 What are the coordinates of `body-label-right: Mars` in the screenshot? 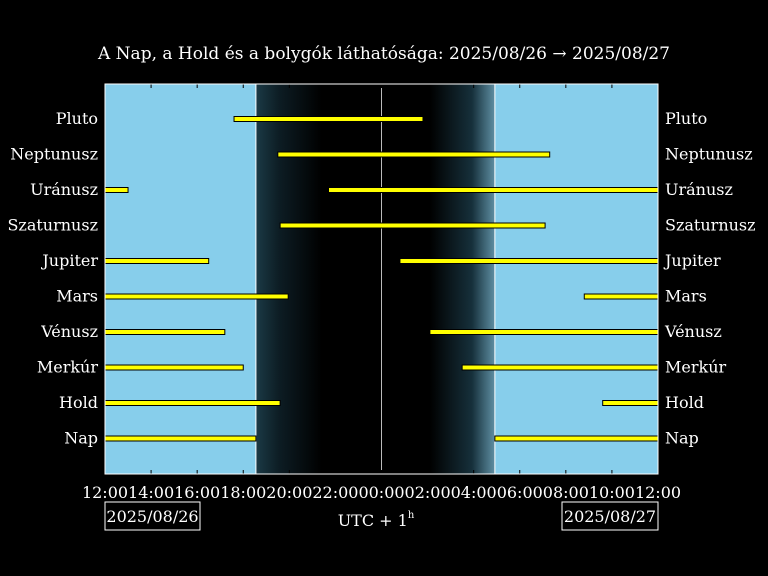 It's located at (686, 296).